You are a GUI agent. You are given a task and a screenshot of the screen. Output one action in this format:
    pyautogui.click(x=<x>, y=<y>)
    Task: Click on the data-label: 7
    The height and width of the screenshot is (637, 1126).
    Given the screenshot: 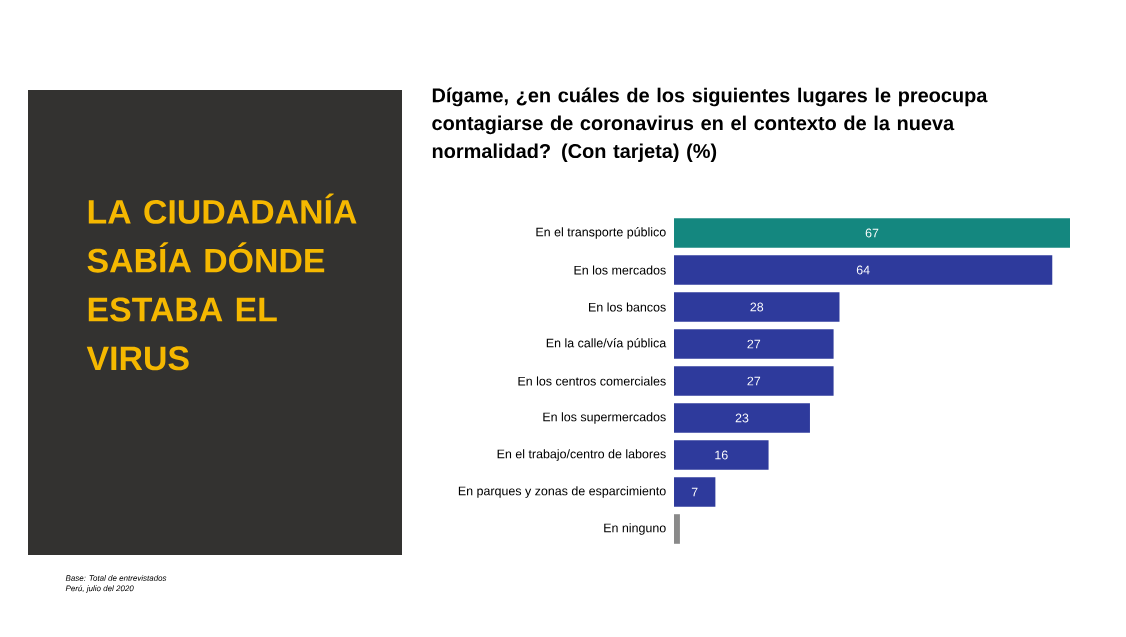 What is the action you would take?
    pyautogui.click(x=694, y=492)
    